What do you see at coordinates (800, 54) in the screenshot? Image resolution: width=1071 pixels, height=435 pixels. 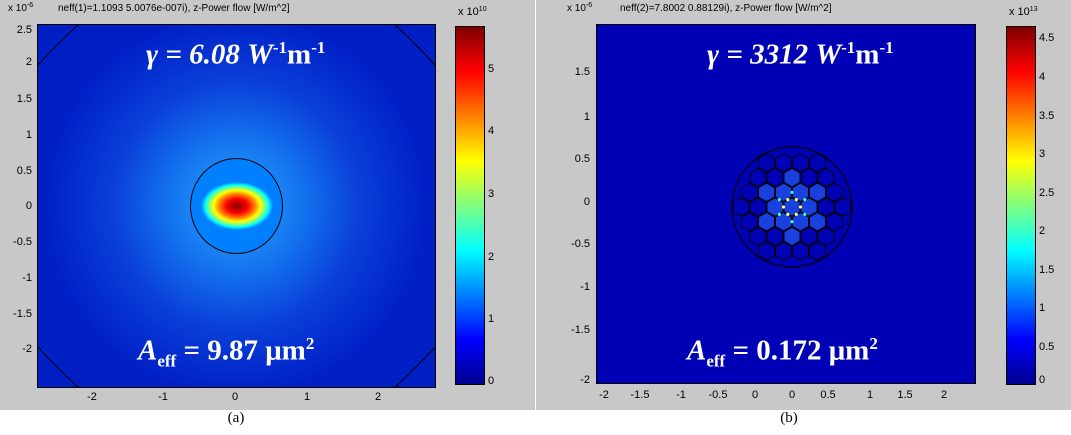 I see `nonlinear-coefficient-label: γ = 3312 W-1m-1` at bounding box center [800, 54].